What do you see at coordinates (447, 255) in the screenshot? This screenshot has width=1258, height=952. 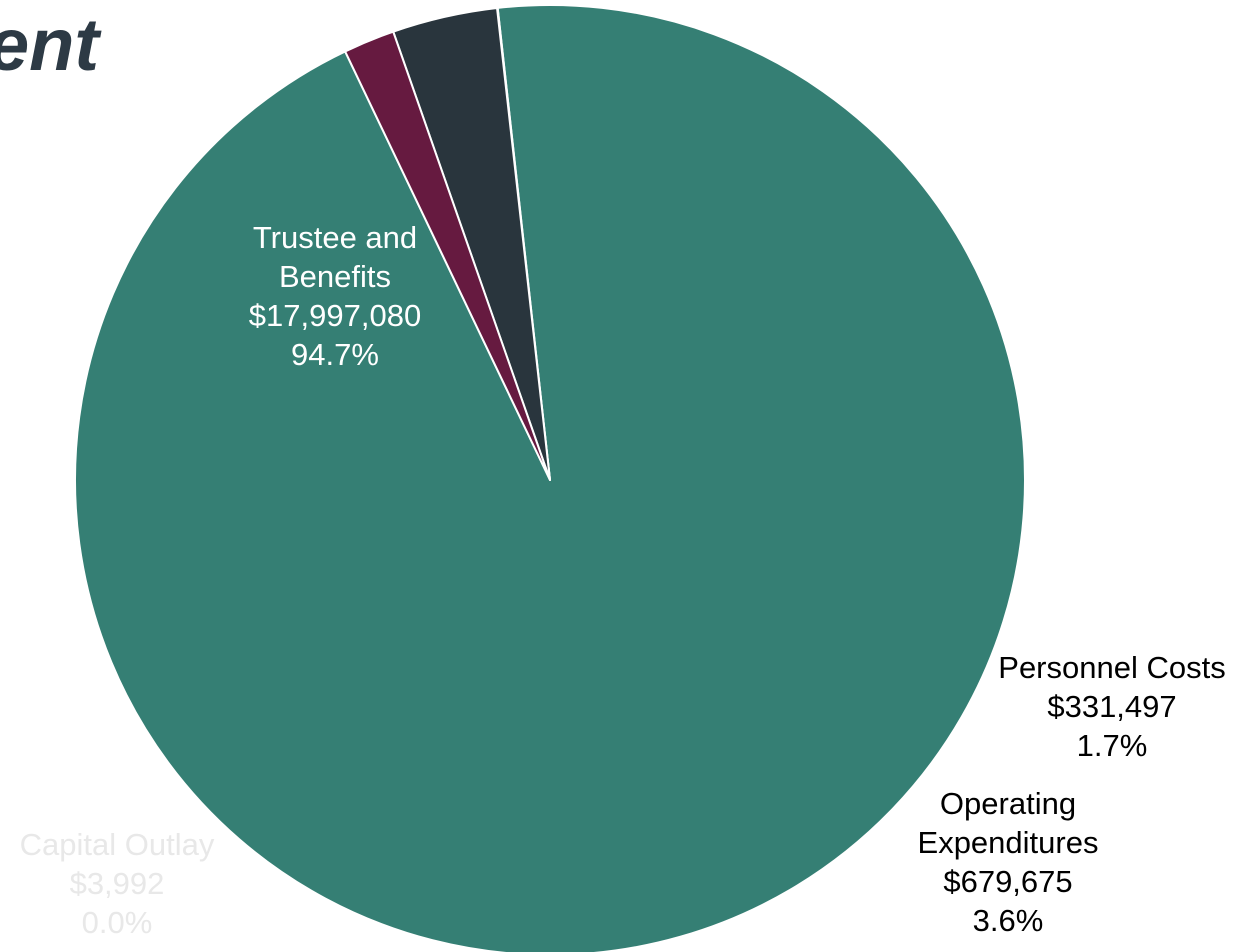 I see `pie-slice-personnel-costs` at bounding box center [447, 255].